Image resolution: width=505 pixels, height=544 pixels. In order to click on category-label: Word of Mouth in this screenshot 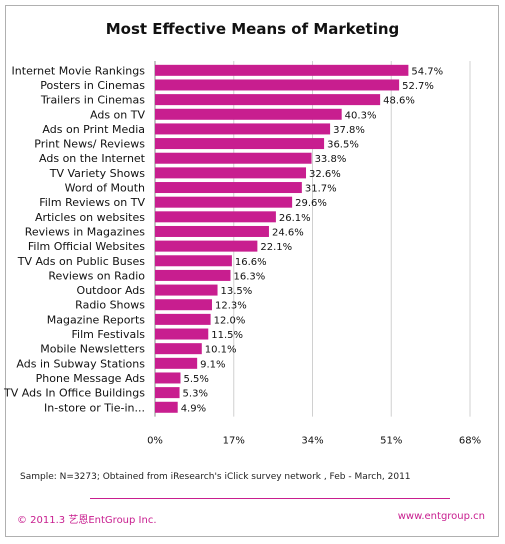, I will do `click(105, 188)`.